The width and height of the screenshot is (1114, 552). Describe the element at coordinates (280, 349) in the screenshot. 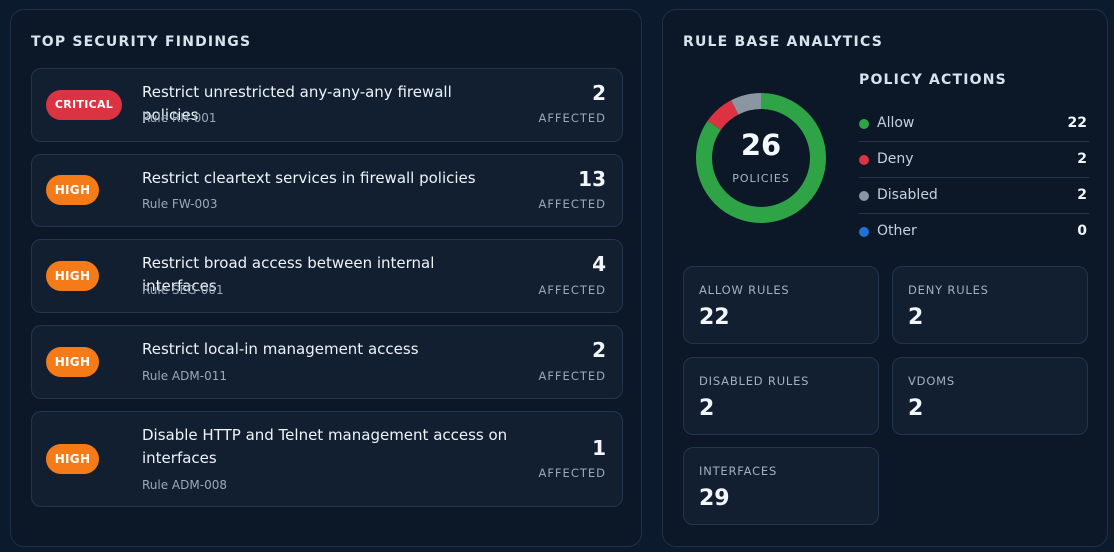

I see `finding-title: Restrict local-in management access` at that location.